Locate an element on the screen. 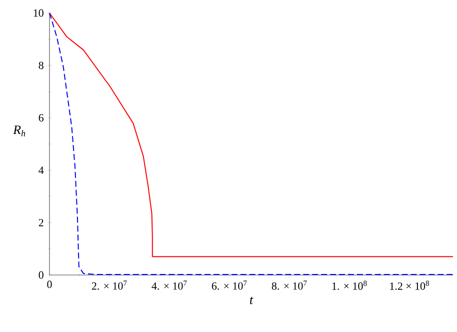 The height and width of the screenshot is (332, 457). y-axis-title: R$_{h}$ is located at coordinates (19, 131).